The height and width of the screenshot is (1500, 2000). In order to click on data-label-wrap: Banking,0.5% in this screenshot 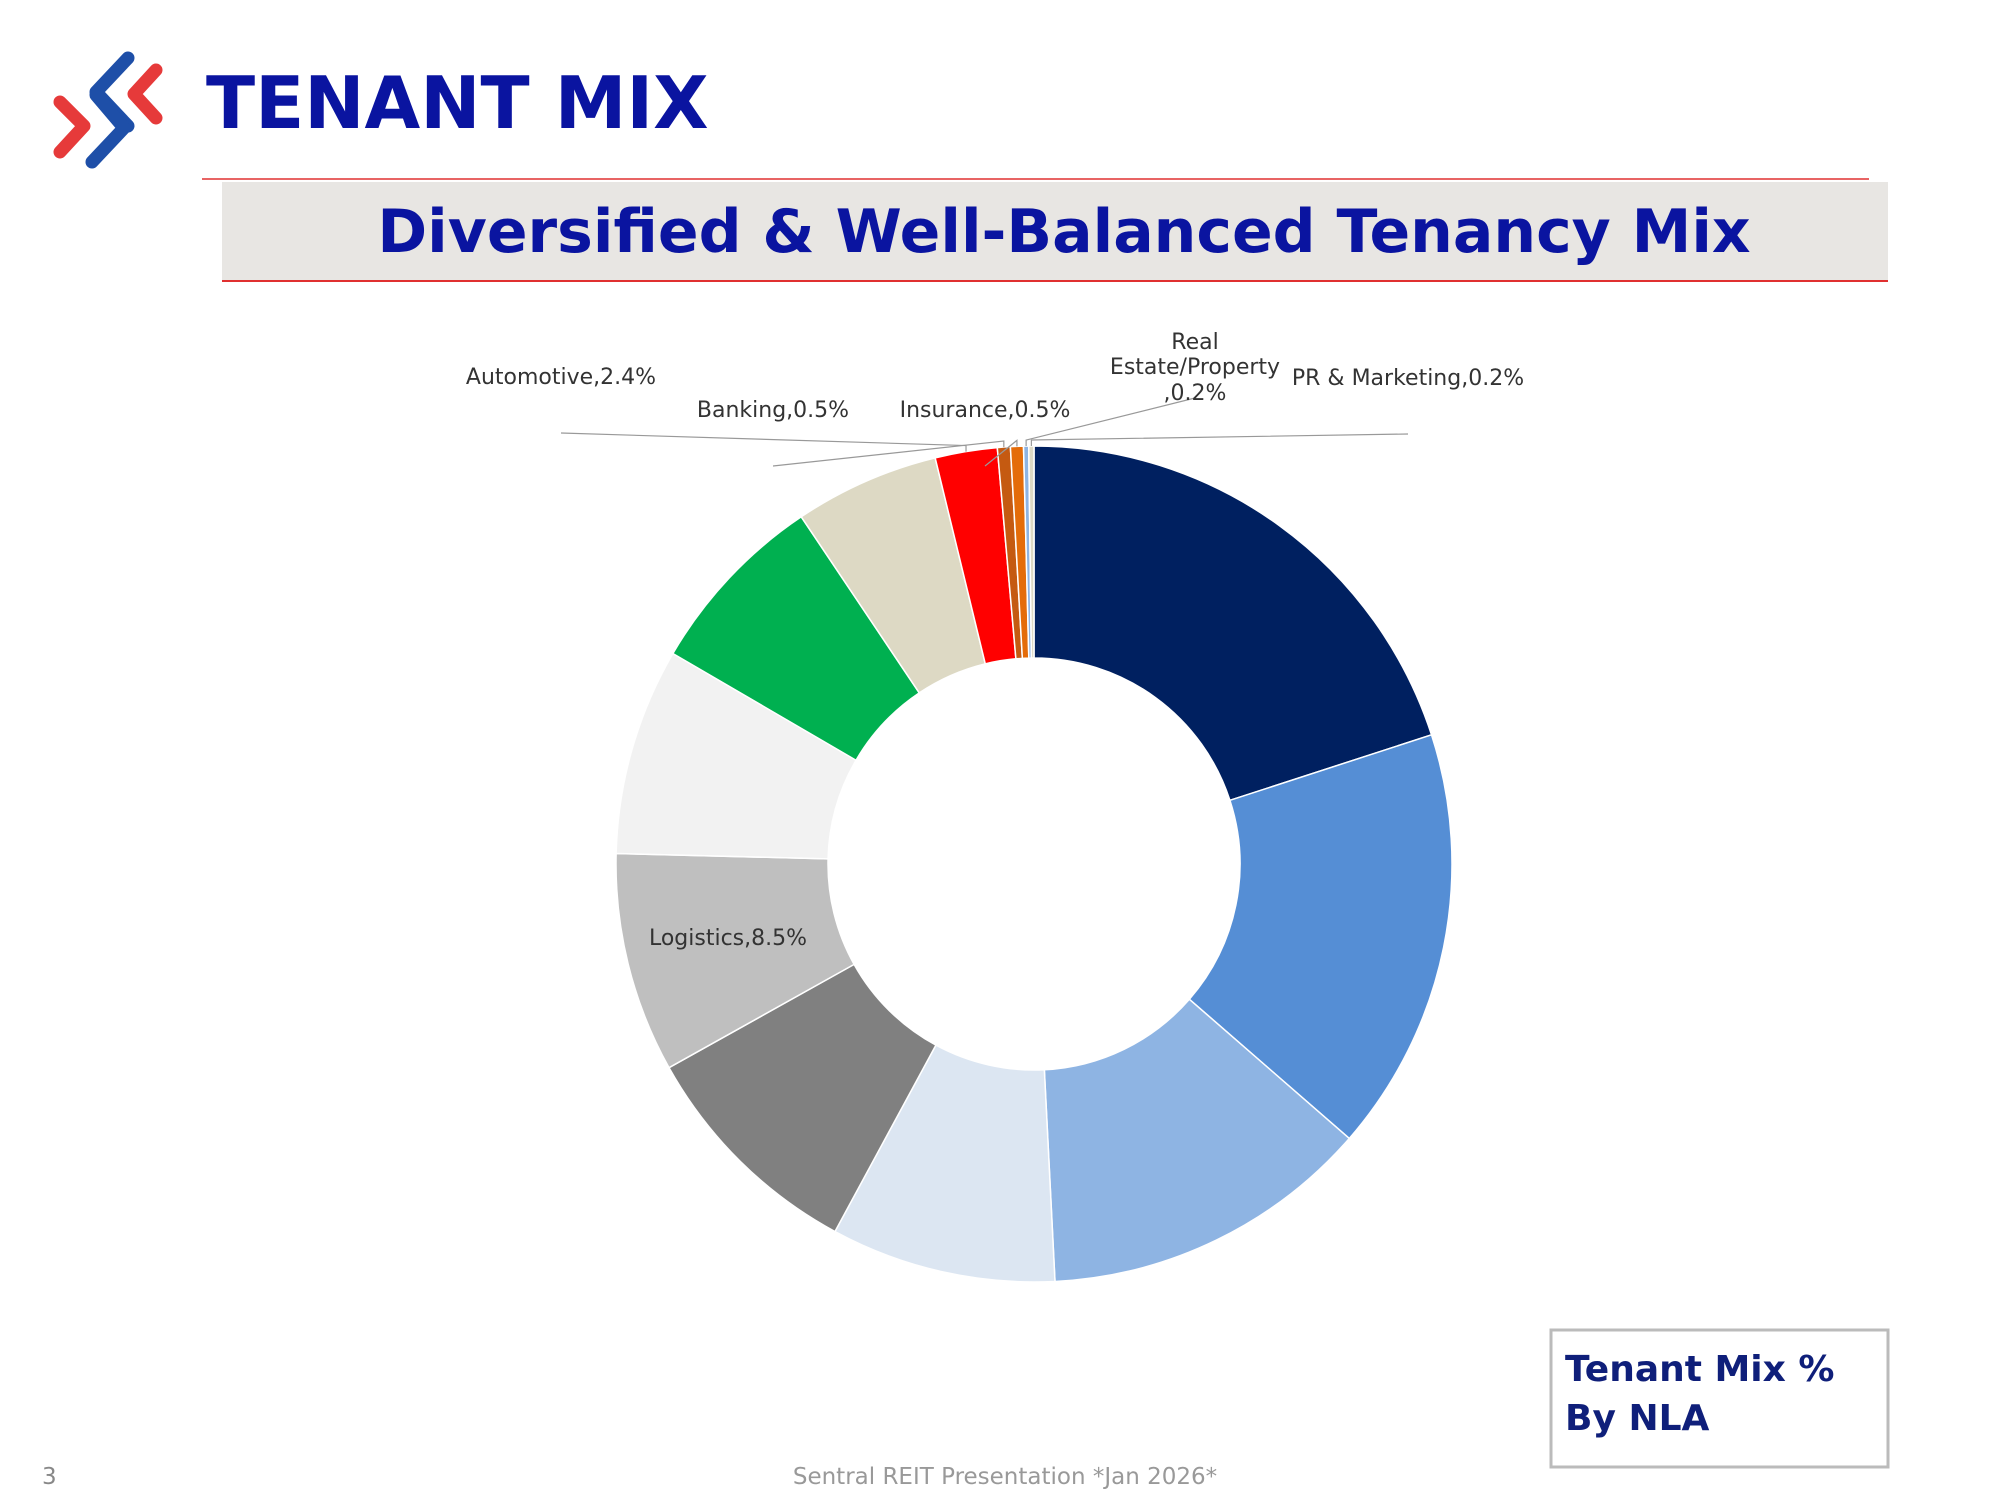, I will do `click(773, 410)`.